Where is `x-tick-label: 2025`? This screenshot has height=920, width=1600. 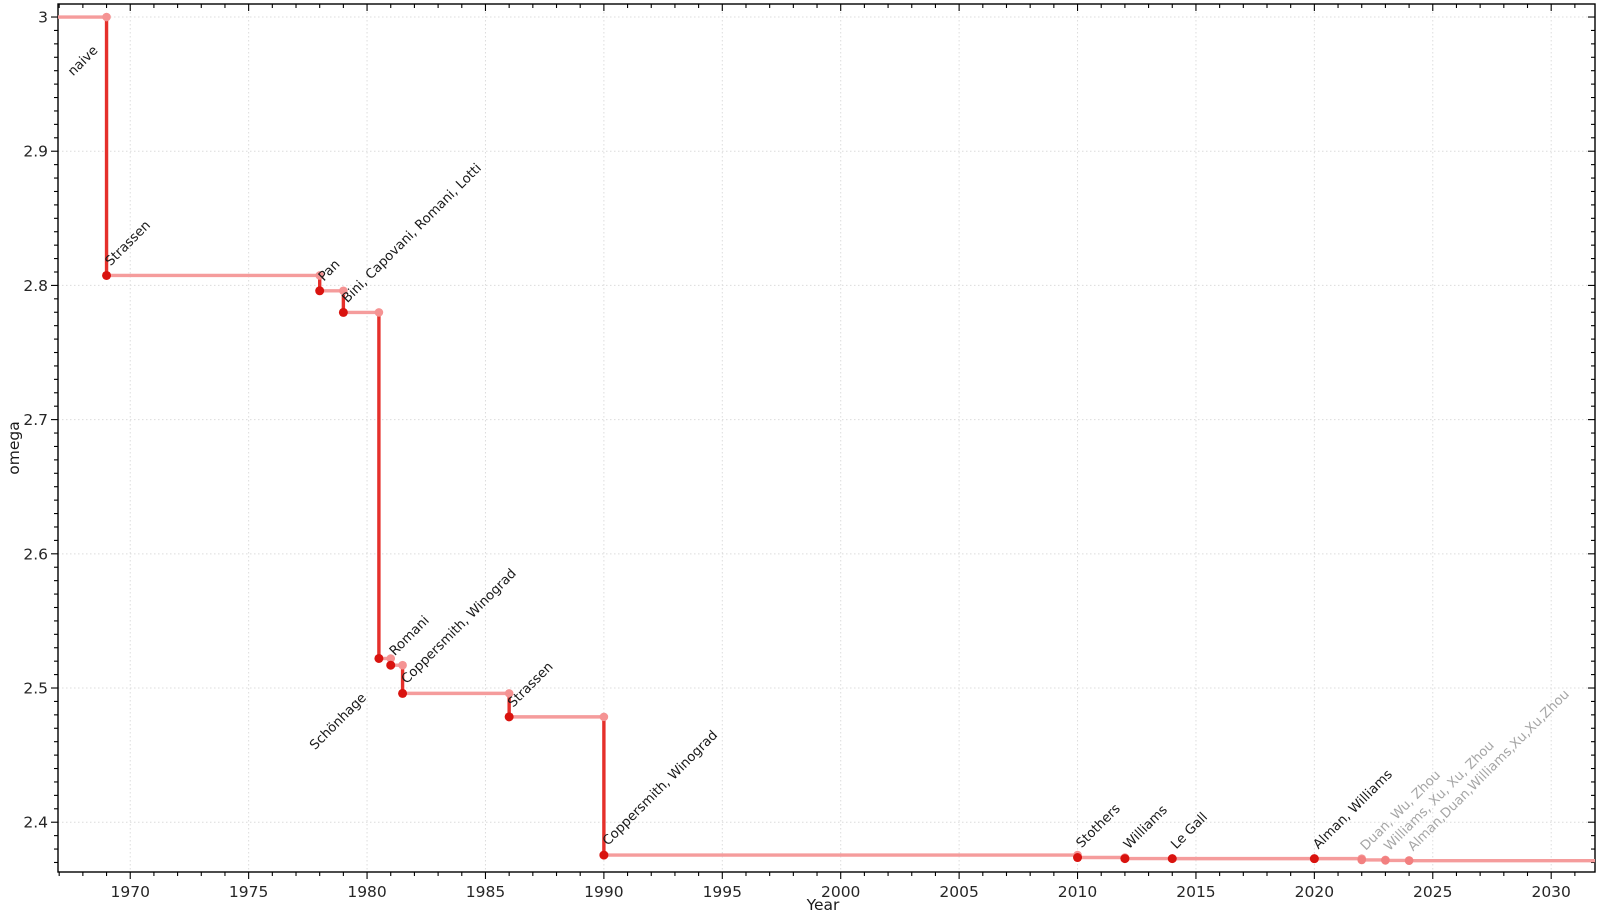
x-tick-label: 2025 is located at coordinates (1432, 892).